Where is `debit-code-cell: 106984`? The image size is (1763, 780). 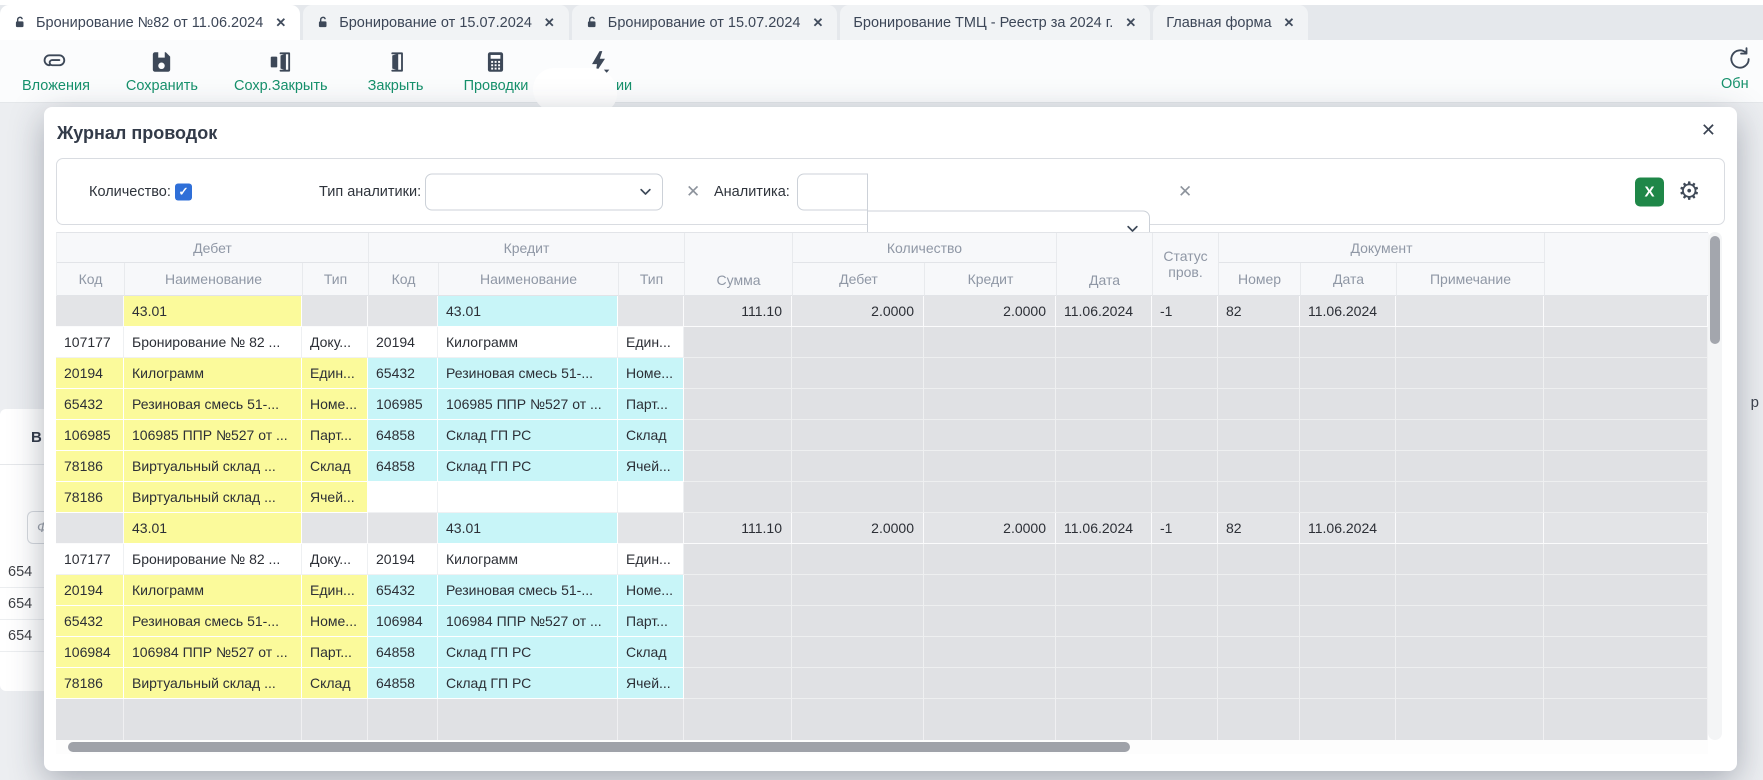
debit-code-cell: 106984 is located at coordinates (90, 652).